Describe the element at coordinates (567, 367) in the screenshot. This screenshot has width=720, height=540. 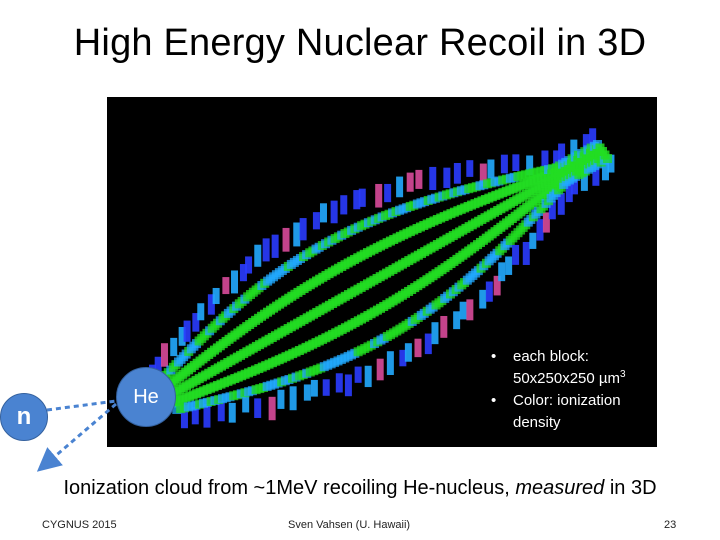
I see `bullet-text: each block: 50x250x250 µm` at that location.